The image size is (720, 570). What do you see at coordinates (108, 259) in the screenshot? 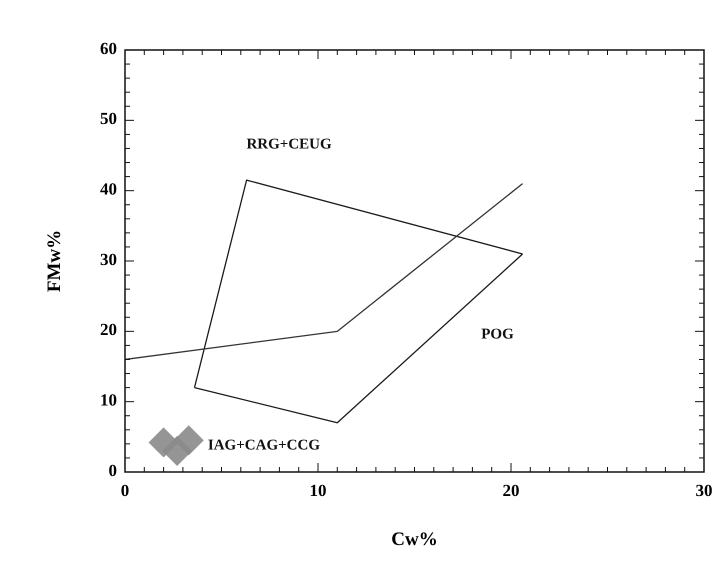
I see `y-tick-label: 30` at bounding box center [108, 259].